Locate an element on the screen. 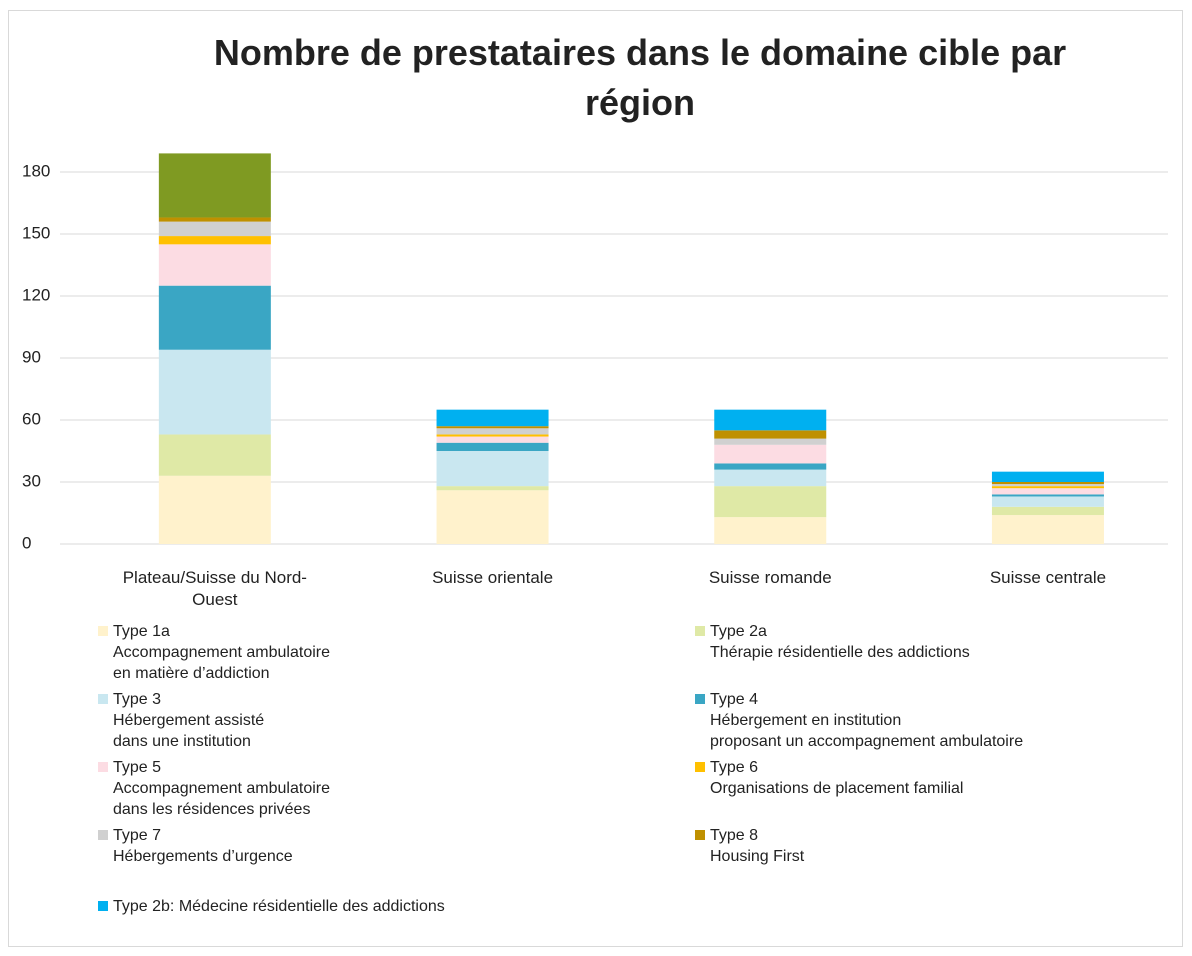 The height and width of the screenshot is (956, 1192). y-tick-label: 90 is located at coordinates (31, 356).